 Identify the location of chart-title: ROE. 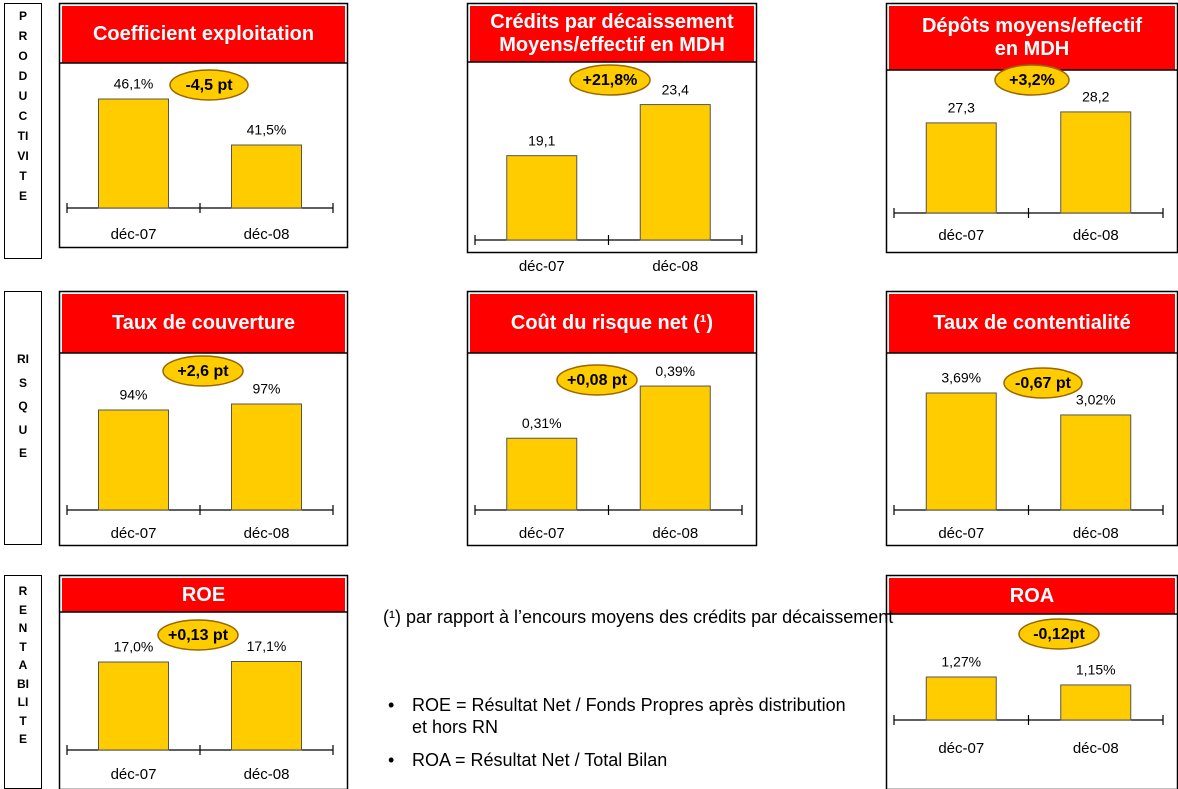
(203, 594).